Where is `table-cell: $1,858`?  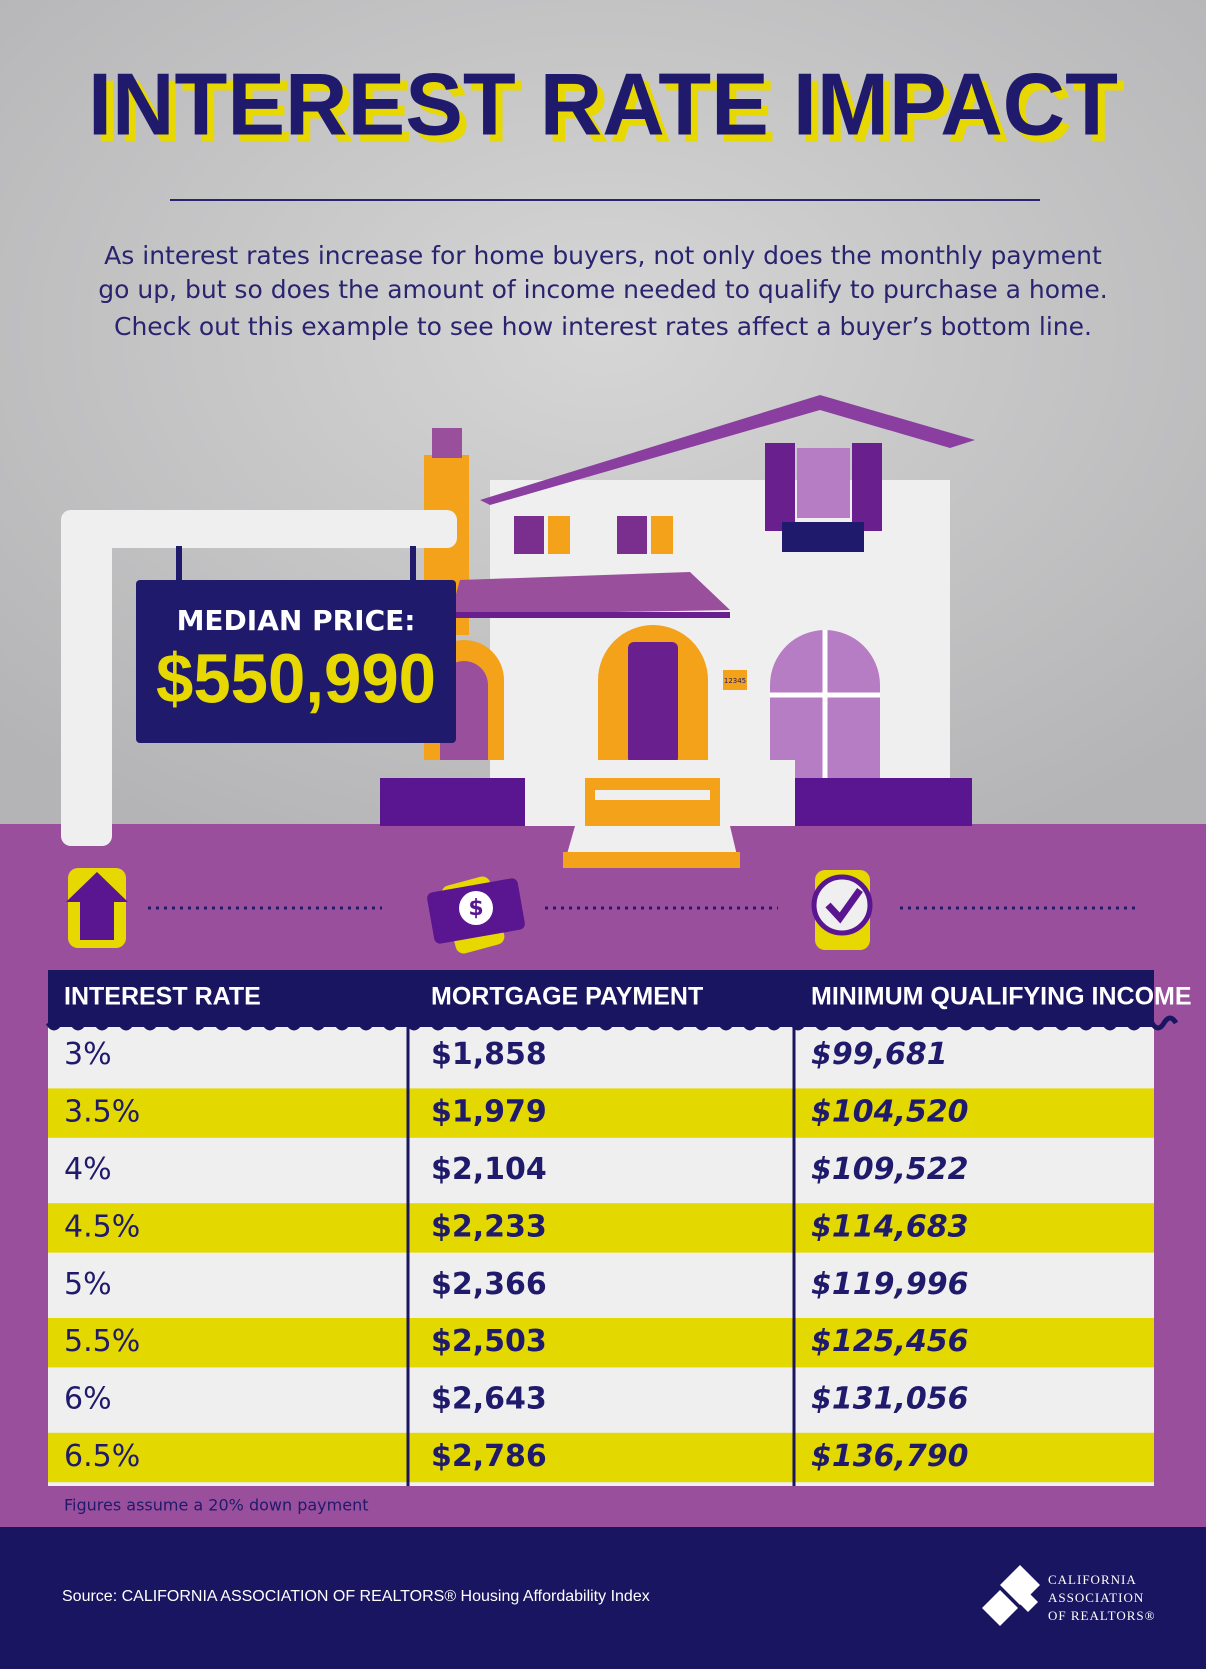
table-cell: $1,858 is located at coordinates (489, 1054).